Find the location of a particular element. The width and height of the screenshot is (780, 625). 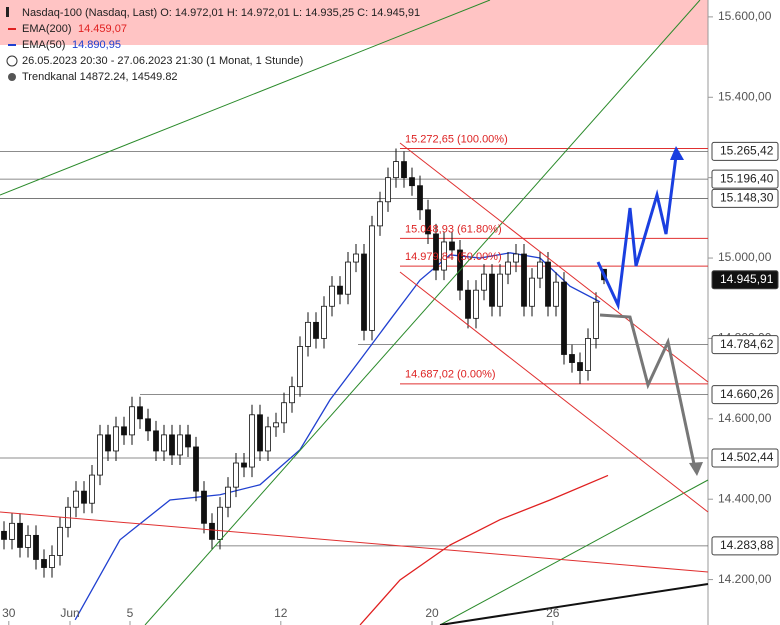

x-tick-label: 5 is located at coordinates (130, 613).